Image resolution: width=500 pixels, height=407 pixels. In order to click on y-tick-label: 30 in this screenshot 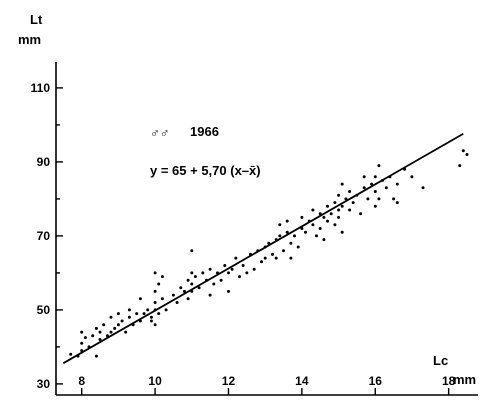, I will do `click(44, 384)`.